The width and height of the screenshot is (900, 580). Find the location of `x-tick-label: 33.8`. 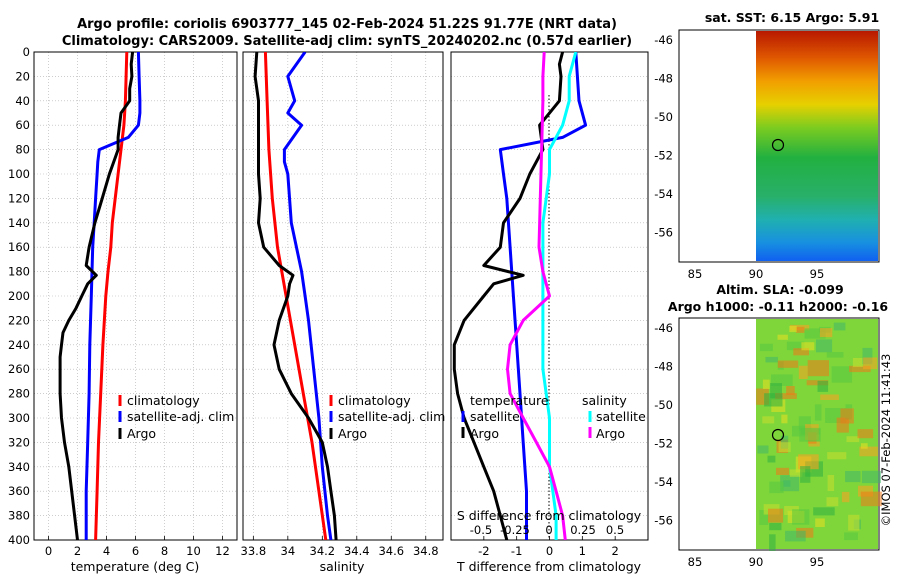

x-tick-label: 33.8 is located at coordinates (254, 551).